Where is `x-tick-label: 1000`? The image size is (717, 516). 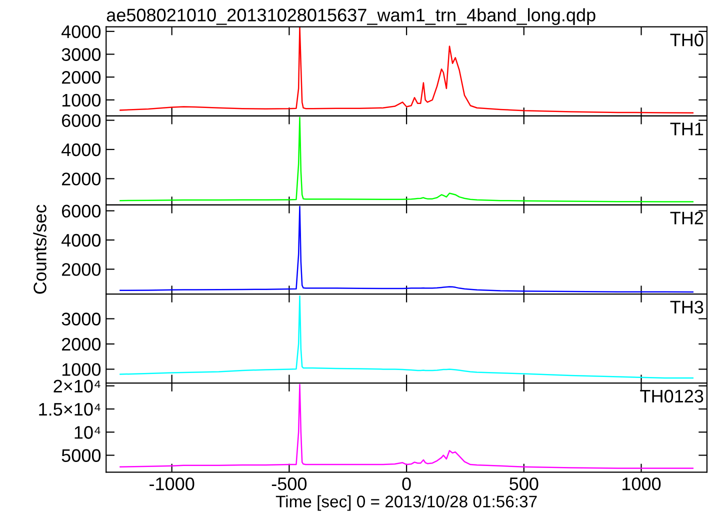 x-tick-label: 1000 is located at coordinates (641, 483).